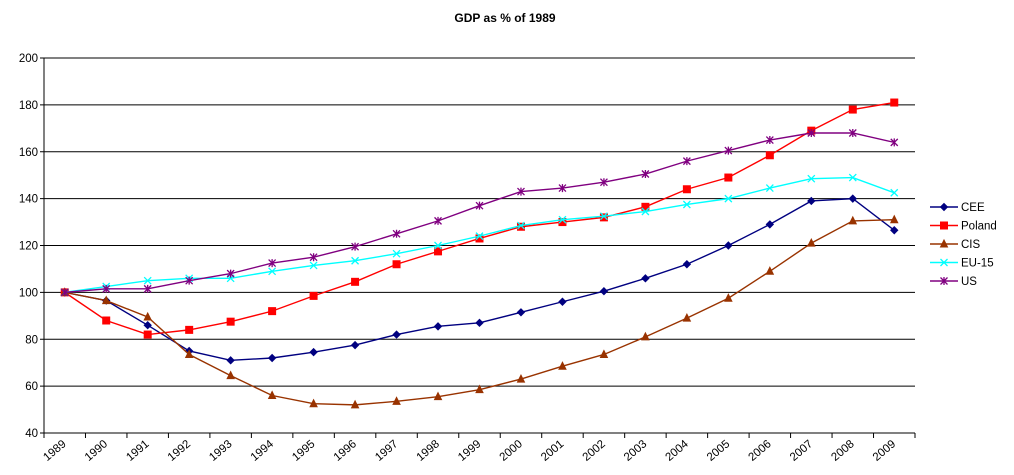 Image resolution: width=1014 pixels, height=475 pixels. I want to click on x-tick-label: 2007, so click(801, 451).